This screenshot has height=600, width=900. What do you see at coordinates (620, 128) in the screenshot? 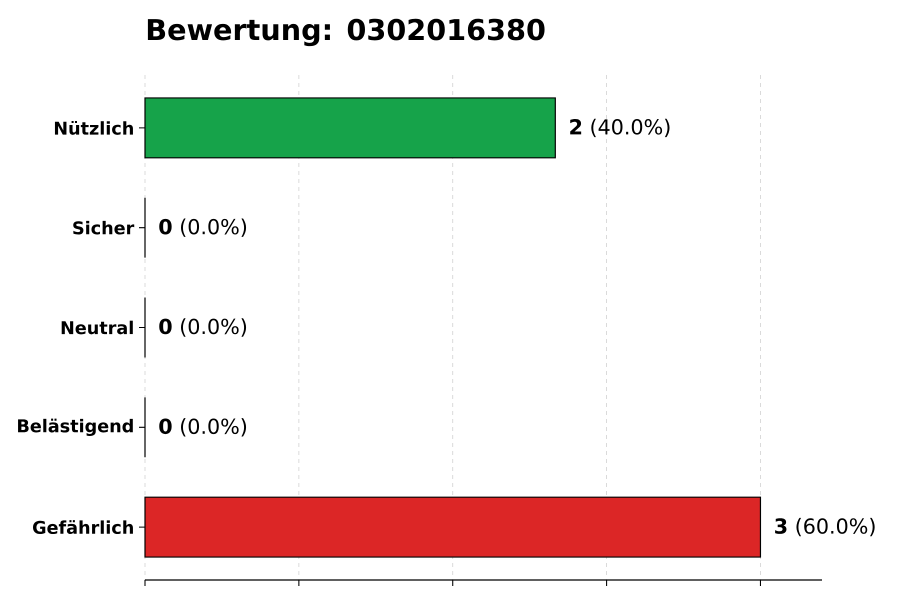
I see `data-label: 2 (40.0%)` at bounding box center [620, 128].